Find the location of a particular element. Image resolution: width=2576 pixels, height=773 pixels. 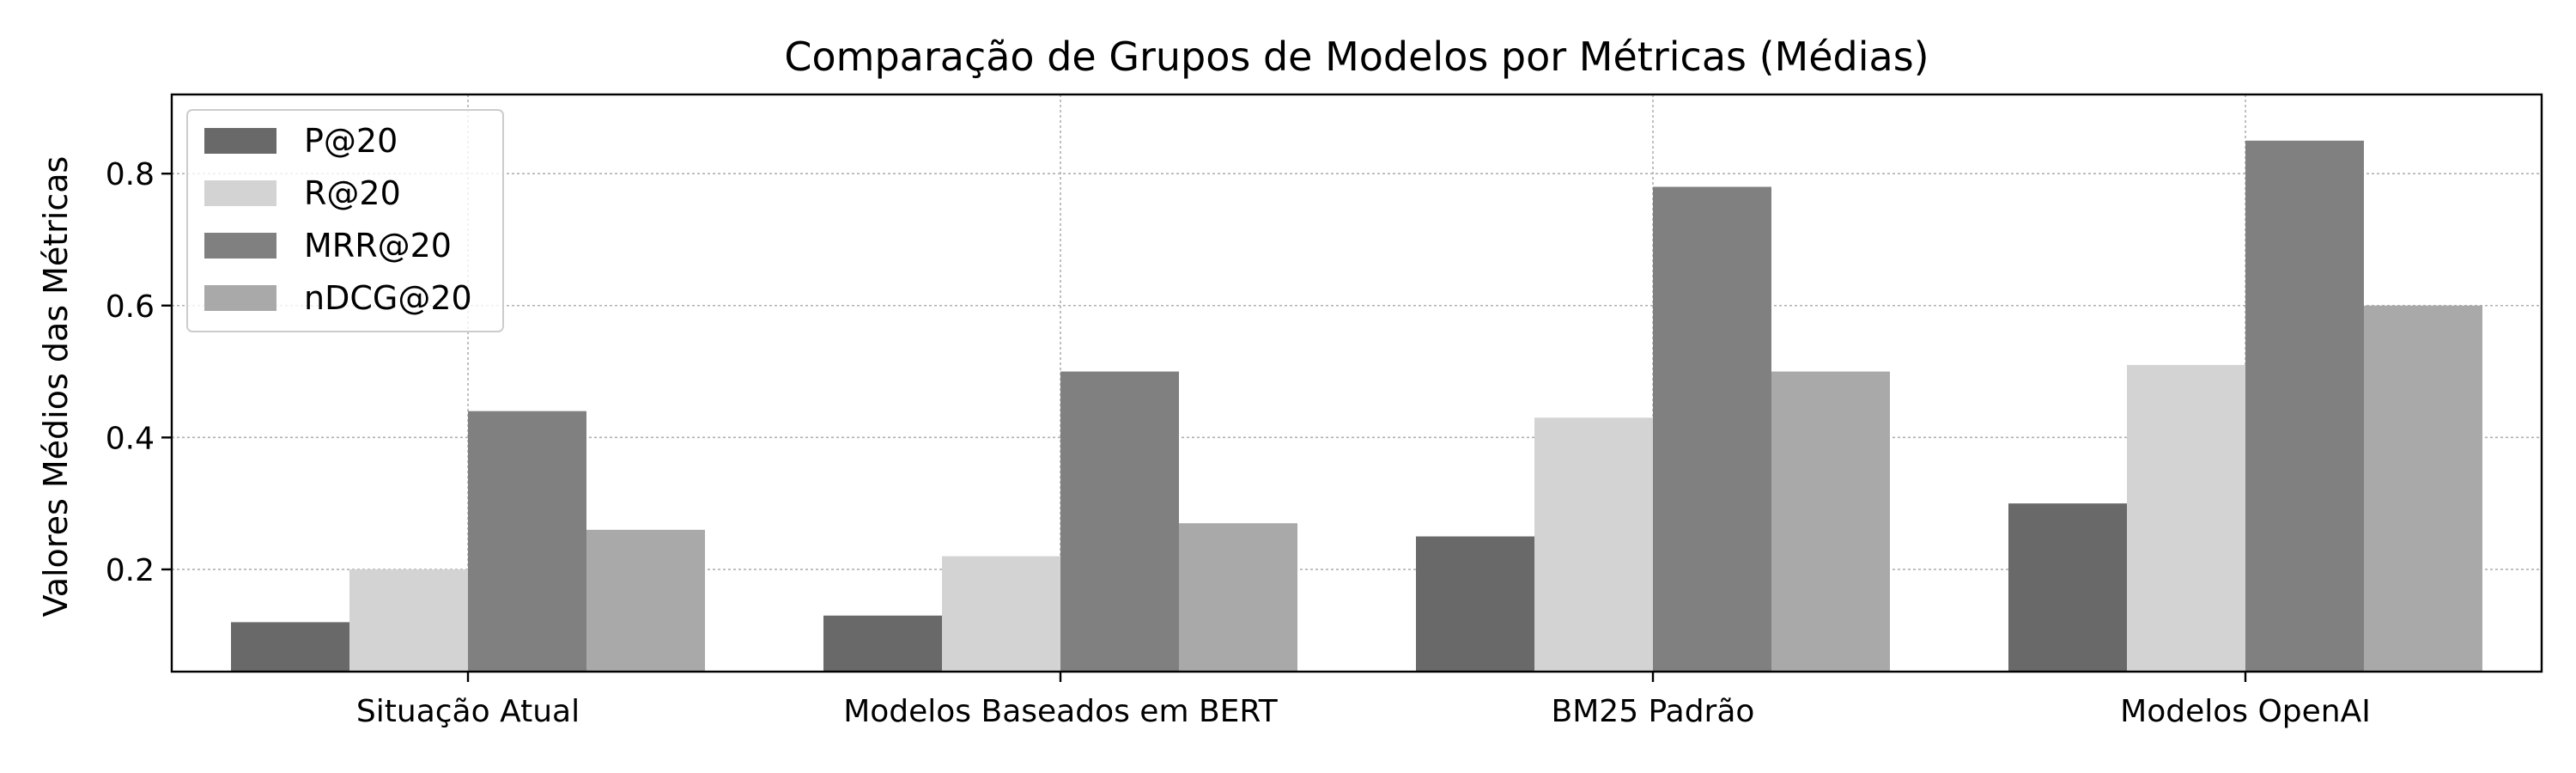

legend: P@20 R@20 MRR@20 nDCG@20 is located at coordinates (345, 220).